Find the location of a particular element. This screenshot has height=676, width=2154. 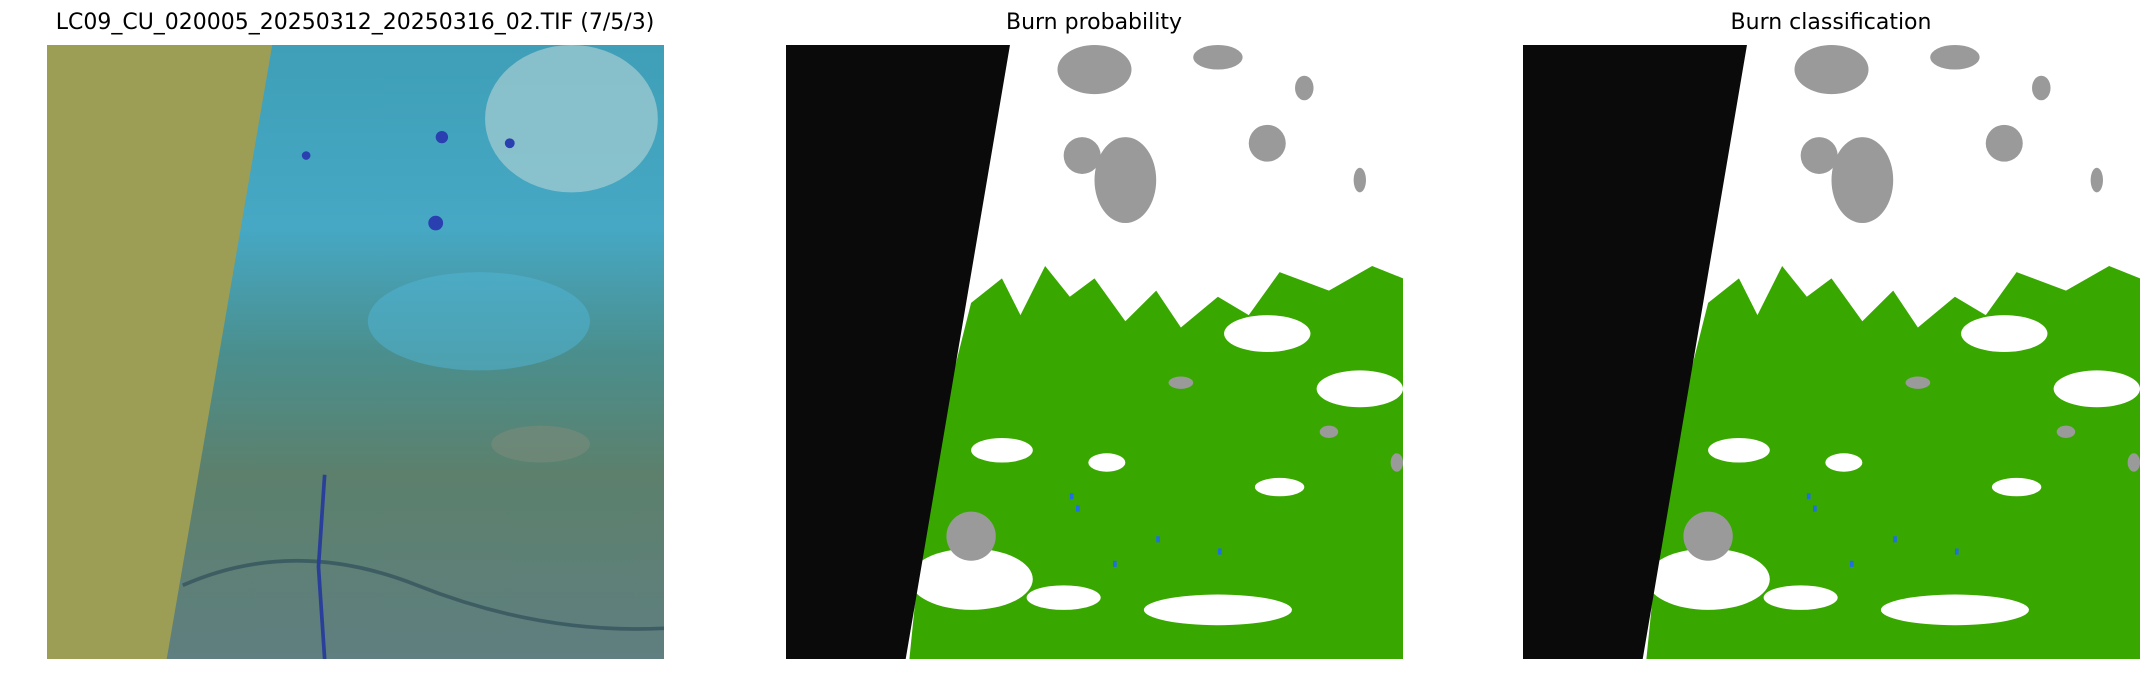

panel-title-classification: Burn classification is located at coordinates (1831, 22).